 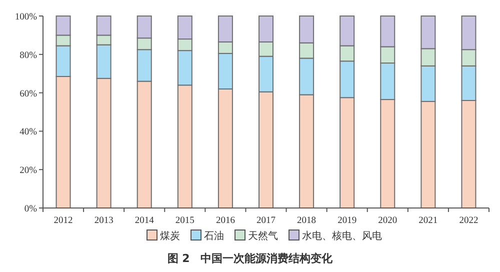 What do you see at coordinates (31, 209) in the screenshot?
I see `y-tick-label: 0%` at bounding box center [31, 209].